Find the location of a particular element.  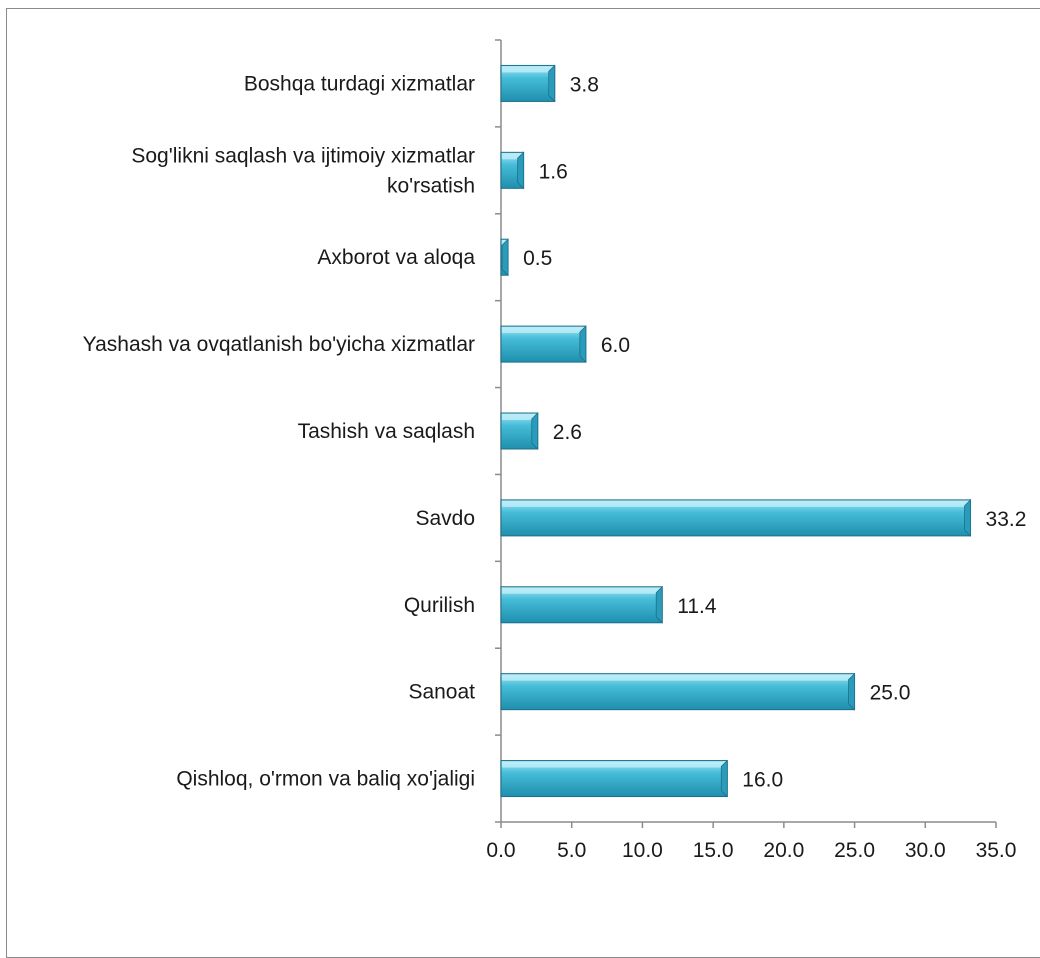

value-label: 2.6 is located at coordinates (567, 432).